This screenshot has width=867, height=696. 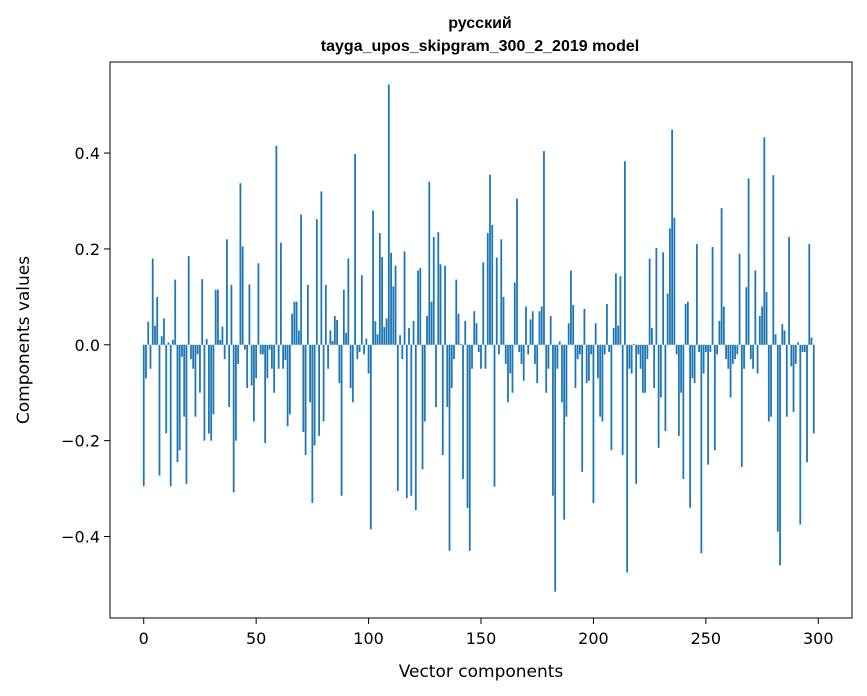 What do you see at coordinates (486, 633) in the screenshot?
I see `x-axis-ticks: 0 50 100 150 200 250 300` at bounding box center [486, 633].